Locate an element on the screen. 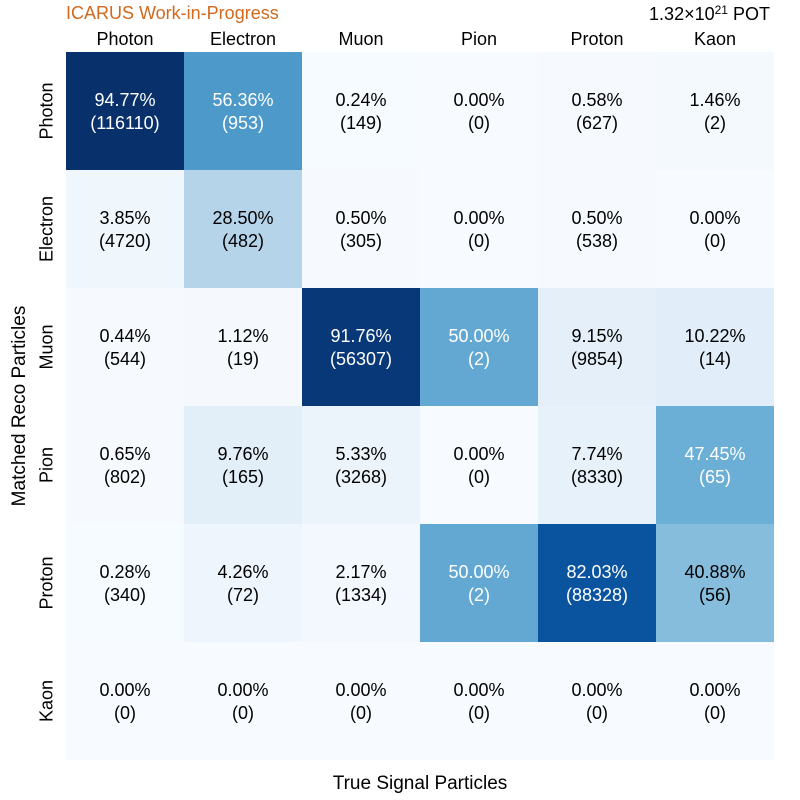  y-tick-label-text: Muon is located at coordinates (46, 347).